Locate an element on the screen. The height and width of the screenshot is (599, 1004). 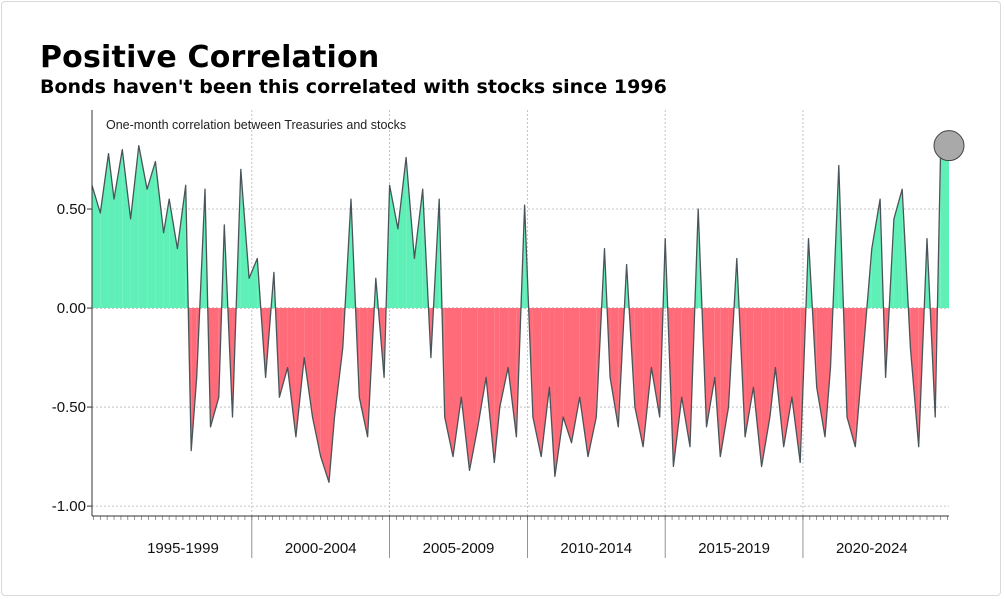
x-group-label: 2015-2019 is located at coordinates (734, 548).